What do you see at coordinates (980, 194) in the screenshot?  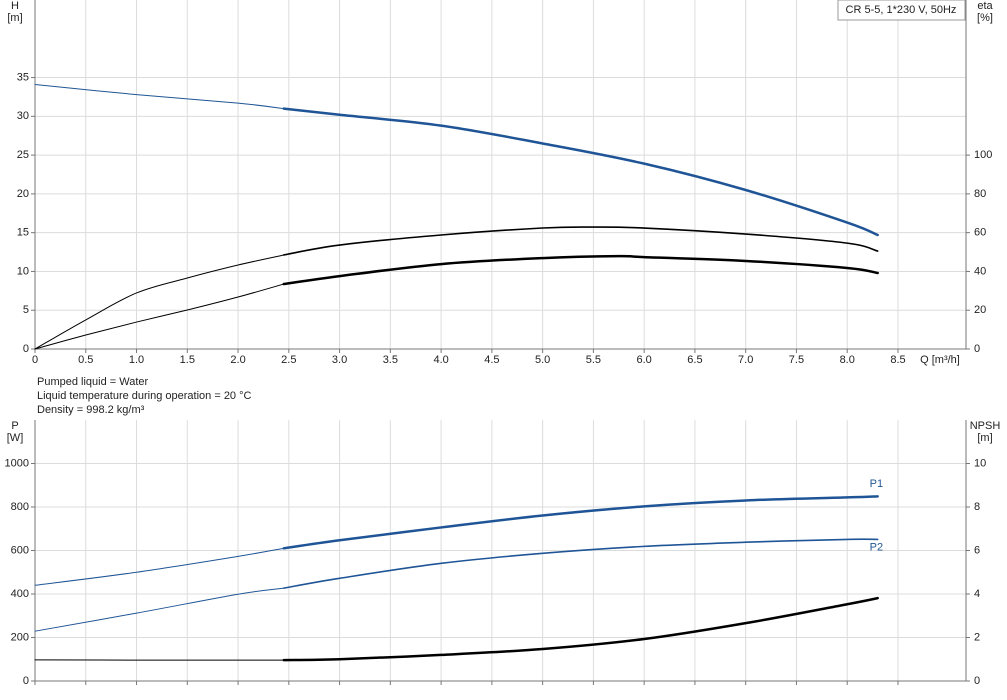 I see `y2-tick-label: 80` at bounding box center [980, 194].